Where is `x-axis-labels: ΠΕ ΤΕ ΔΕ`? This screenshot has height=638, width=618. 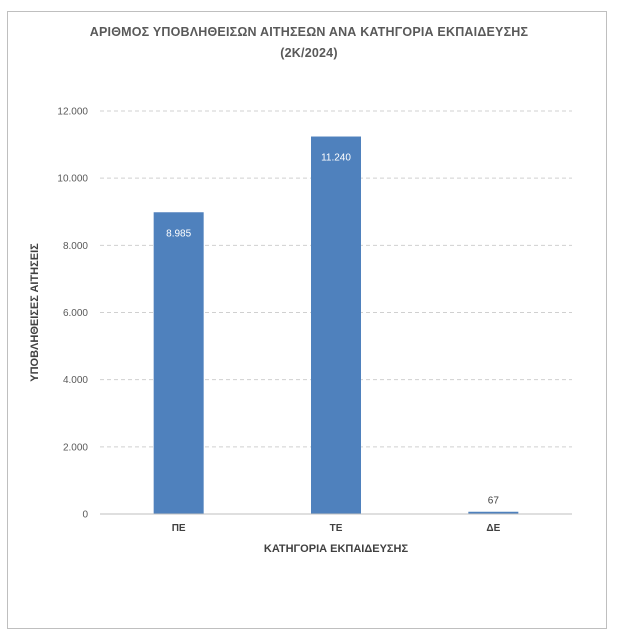 x-axis-labels: ΠΕ ΤΕ ΔΕ is located at coordinates (336, 528).